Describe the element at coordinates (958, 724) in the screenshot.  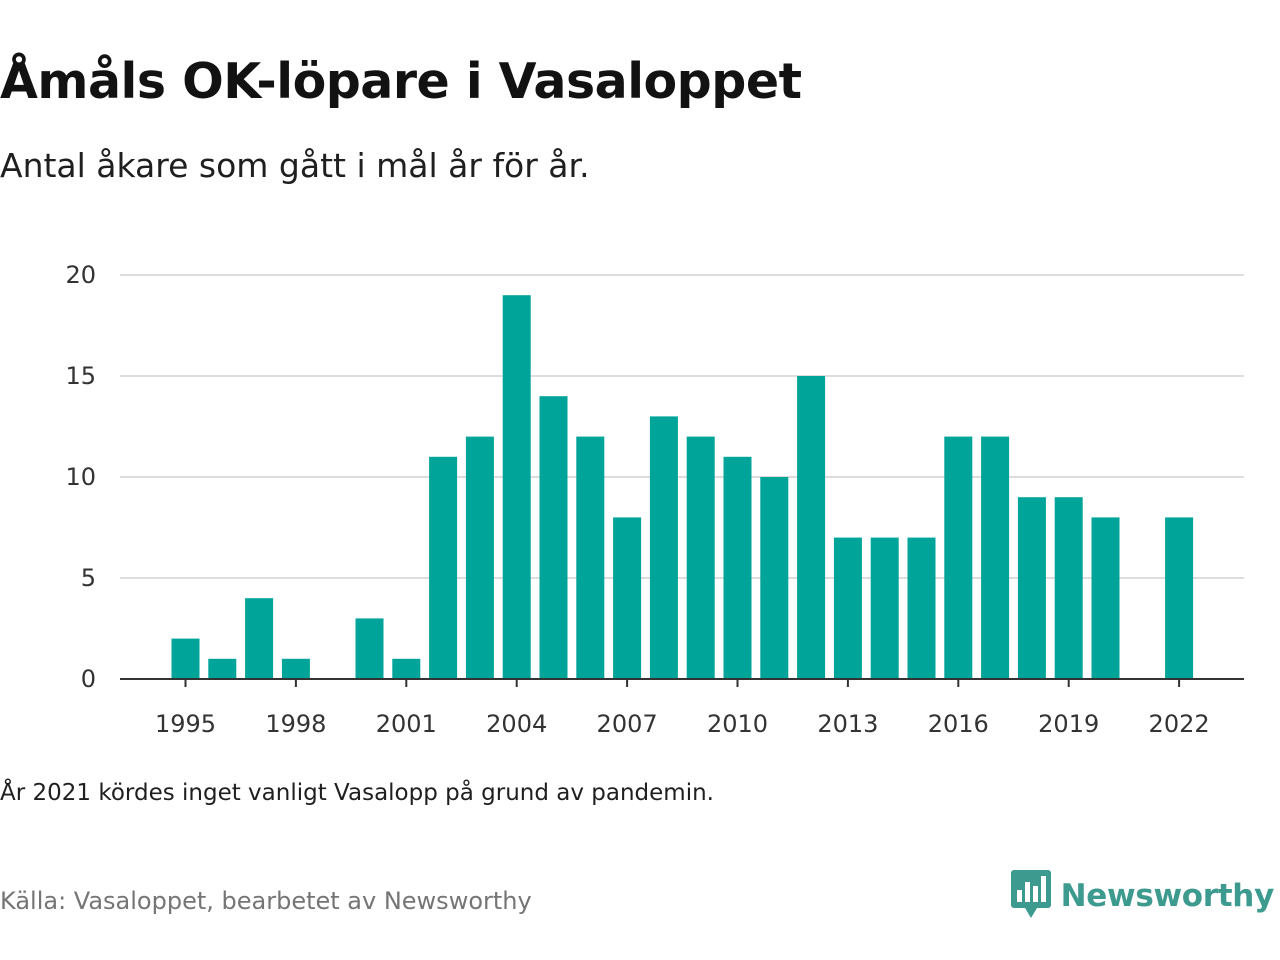
I see `x-tick-label: 2016` at that location.